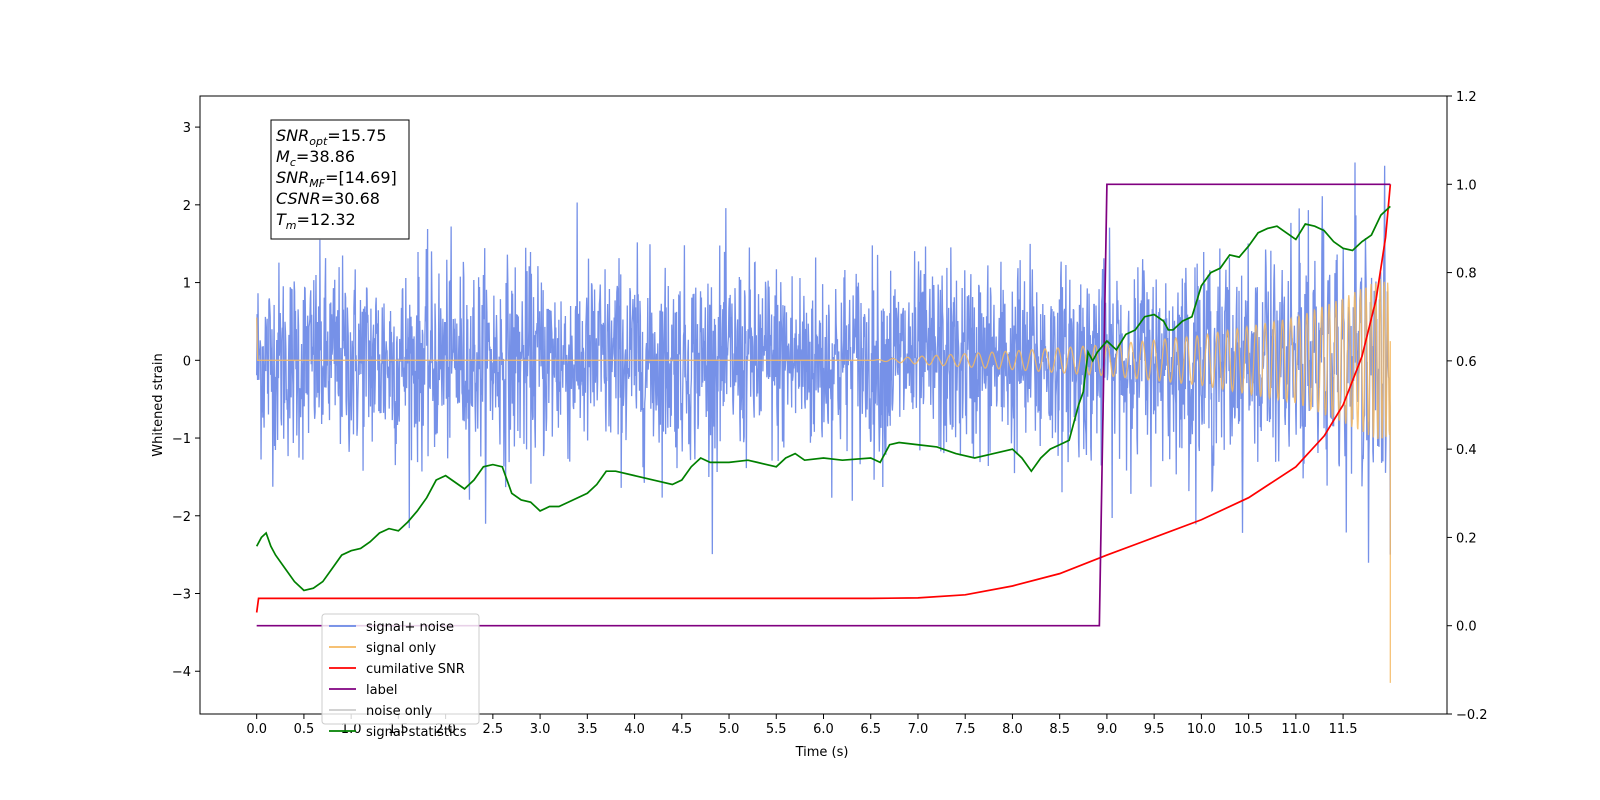 This screenshot has height=800, width=1600. Describe the element at coordinates (1154, 729) in the screenshot. I see `x-tick-label: 9.5` at that location.